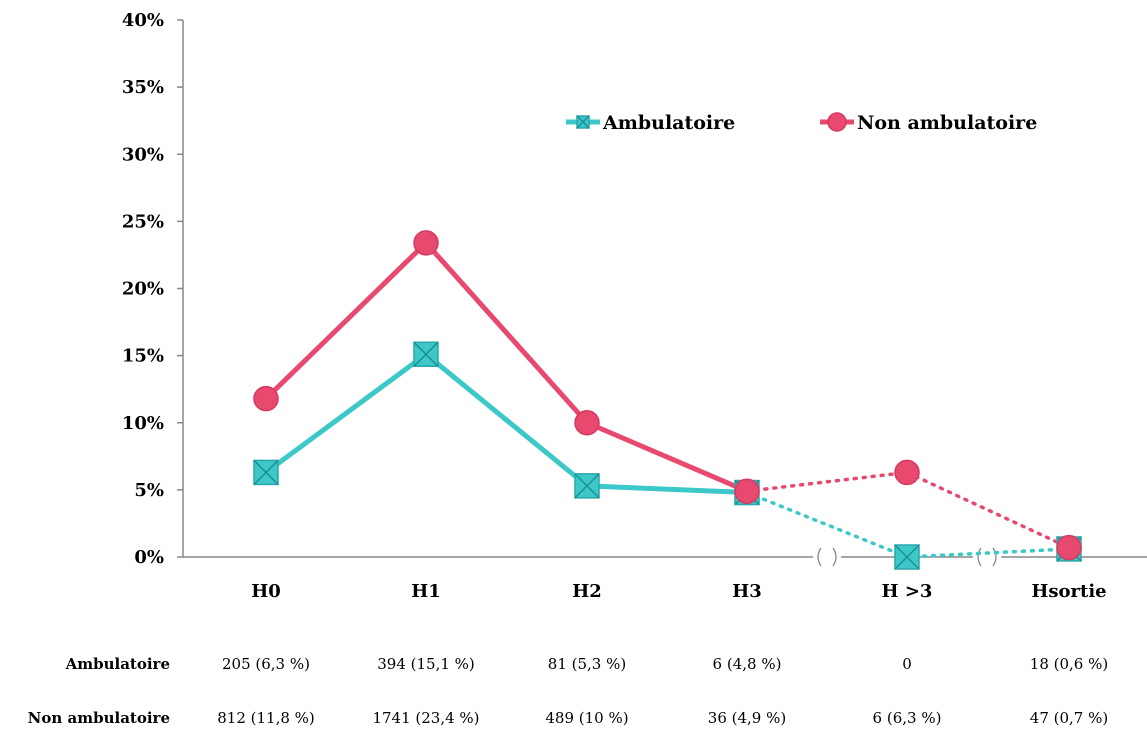 This screenshot has height=737, width=1147. Describe the element at coordinates (747, 591) in the screenshot. I see `x-tick-label: H3` at that location.